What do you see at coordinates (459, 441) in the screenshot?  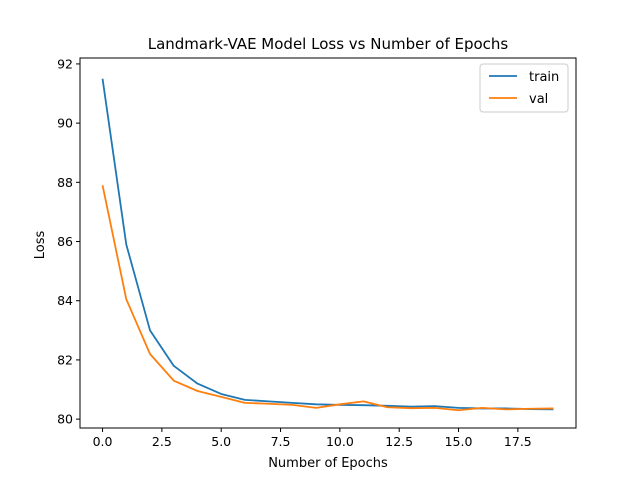 I see `x-tick-label: 15.0` at bounding box center [459, 441].